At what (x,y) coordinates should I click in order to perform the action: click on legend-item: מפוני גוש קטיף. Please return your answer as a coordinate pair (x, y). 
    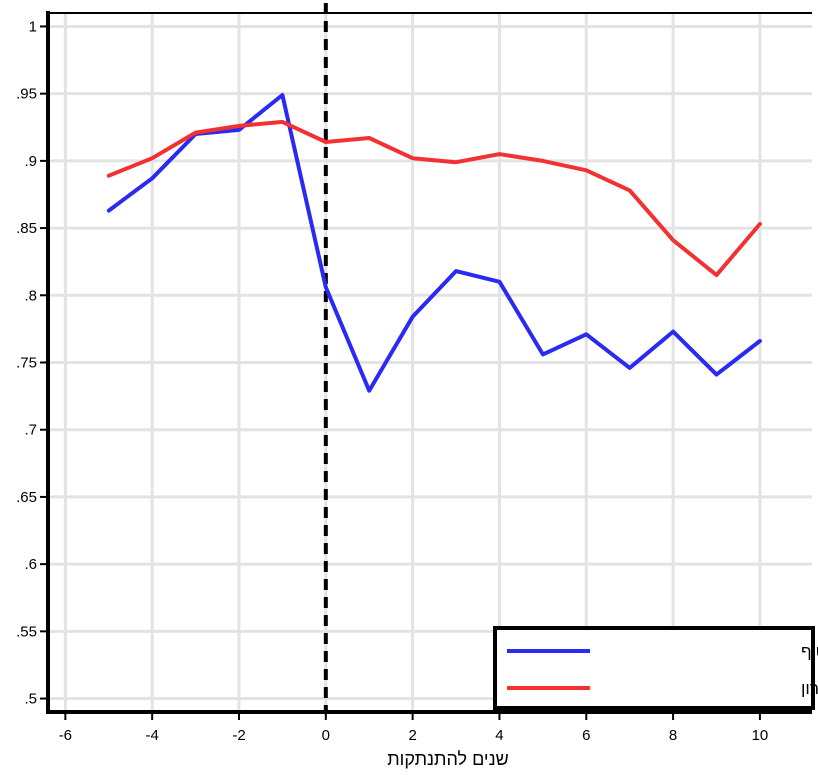
    Looking at the image, I should click on (662, 651).